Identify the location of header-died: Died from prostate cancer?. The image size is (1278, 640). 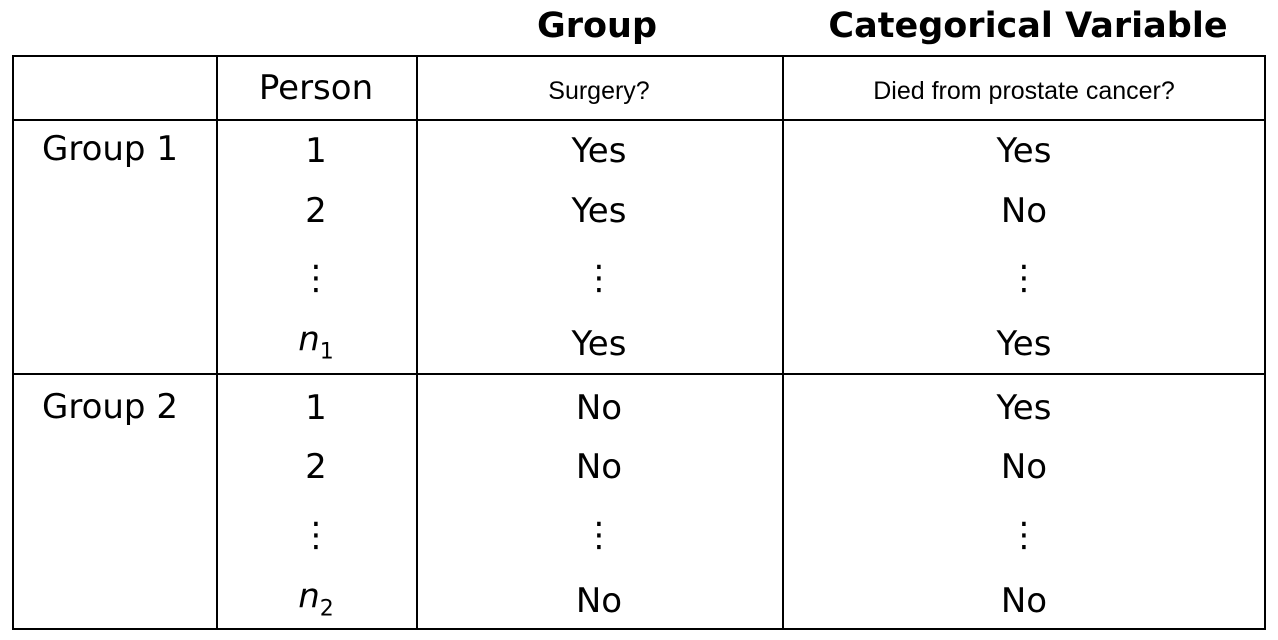
(1024, 91).